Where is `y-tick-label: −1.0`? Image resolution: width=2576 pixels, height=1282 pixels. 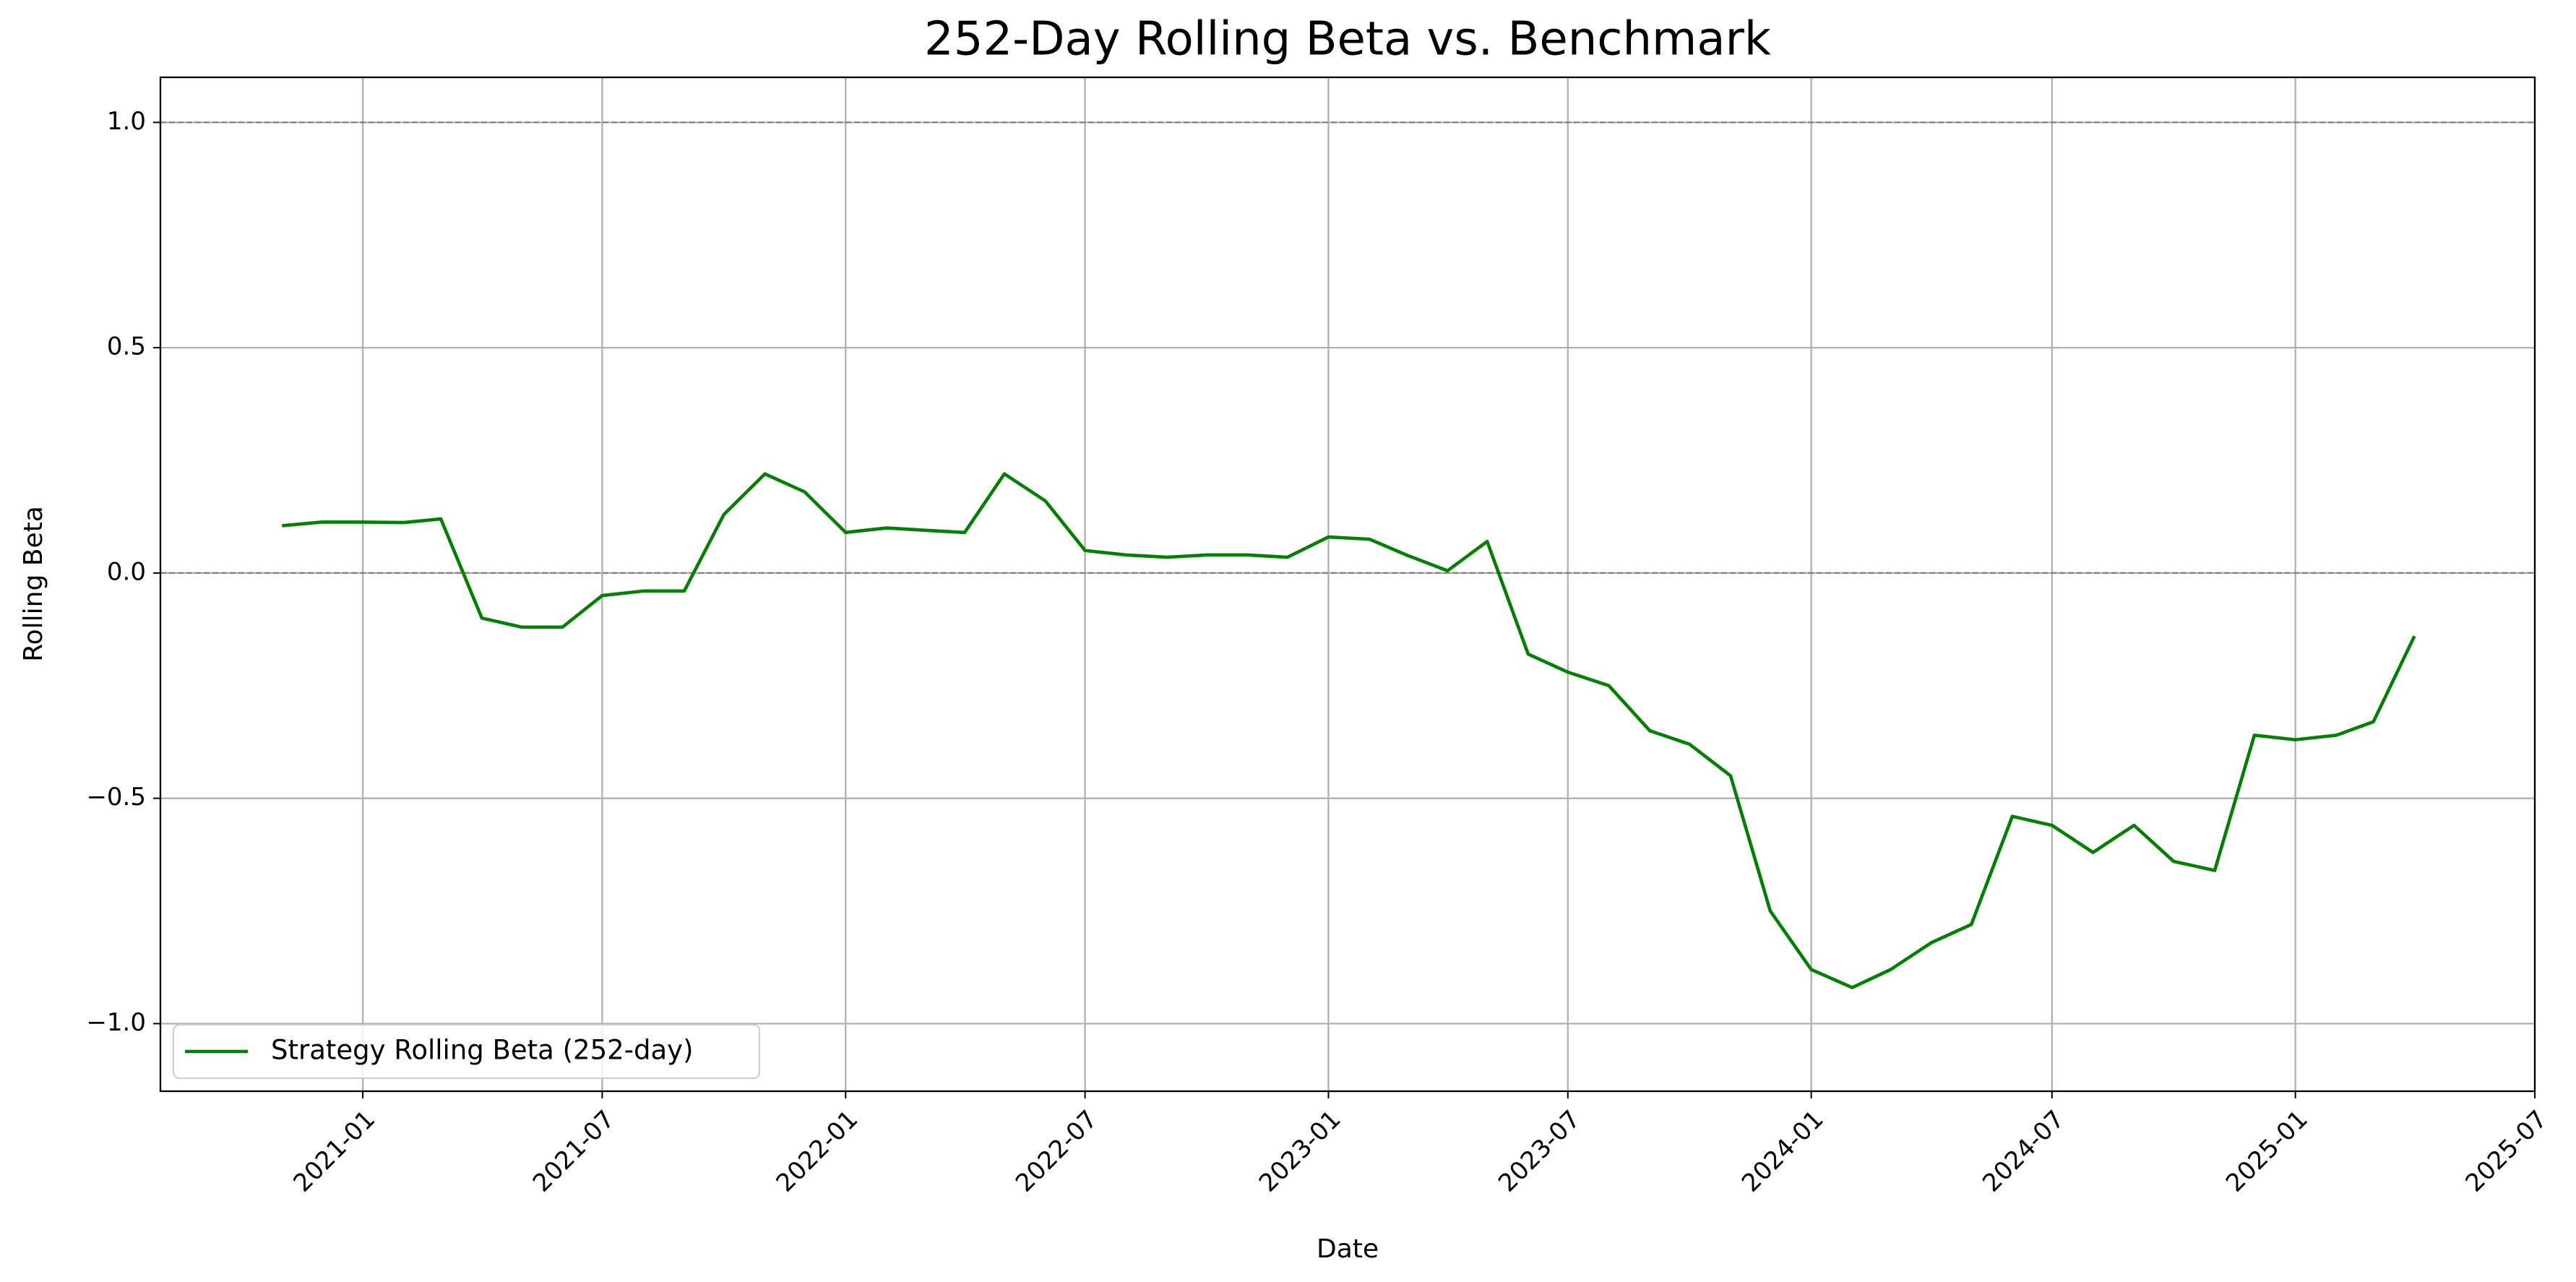
y-tick-label: −1.0 is located at coordinates (116, 1022).